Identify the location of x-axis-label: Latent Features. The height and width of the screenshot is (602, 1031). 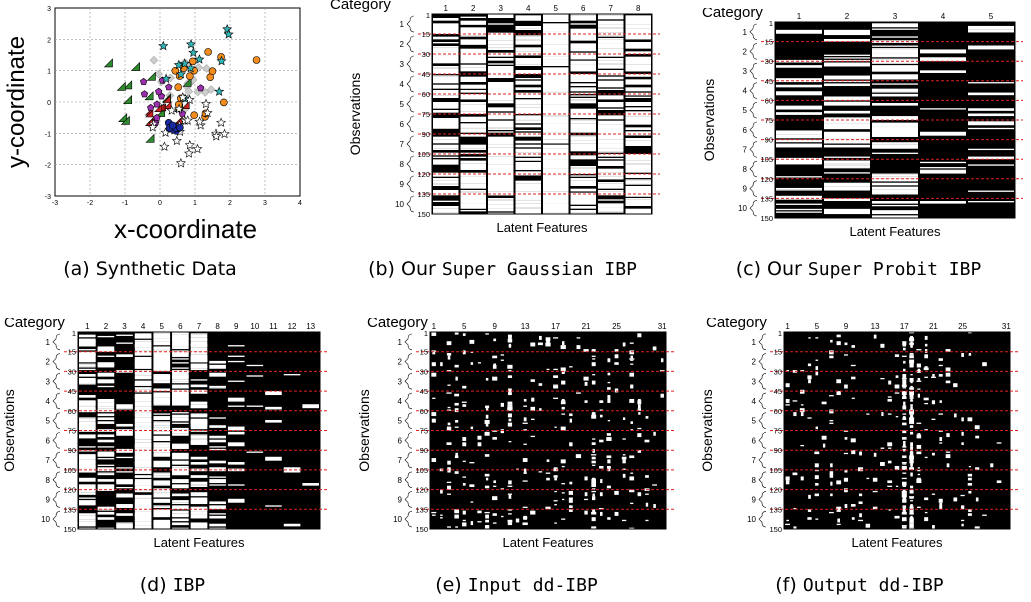
(897, 542).